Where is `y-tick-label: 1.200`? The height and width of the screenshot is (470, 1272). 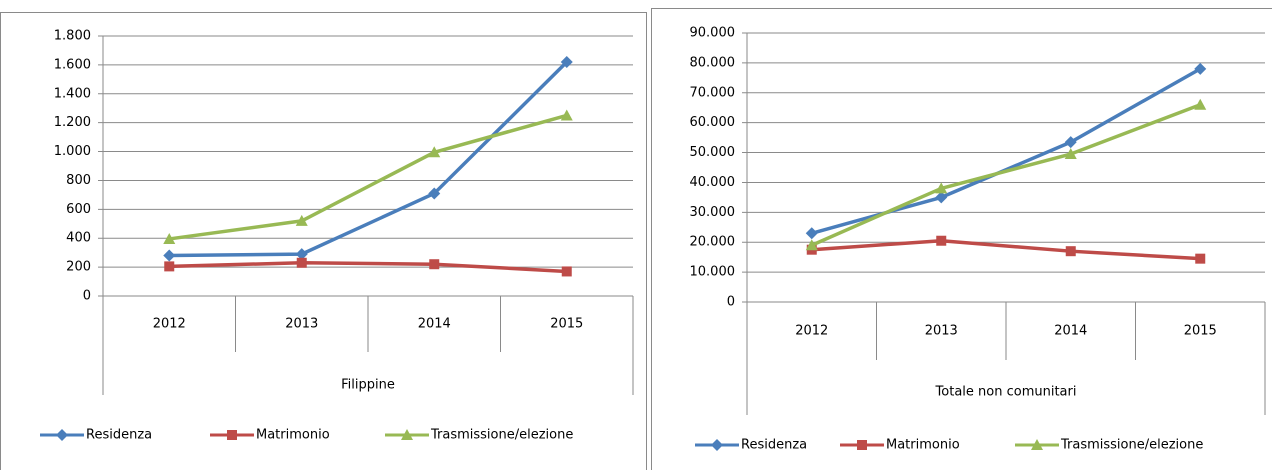
y-tick-label: 1.200 is located at coordinates (72, 122).